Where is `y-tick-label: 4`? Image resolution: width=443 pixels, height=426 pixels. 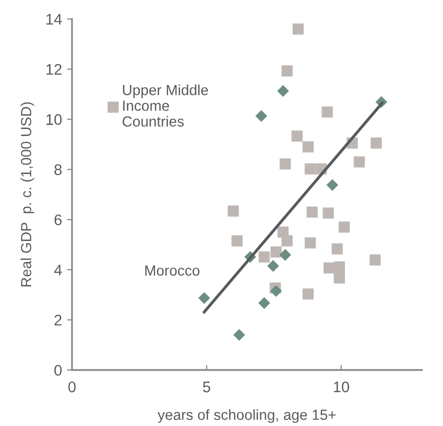 y-tick-label: 4 is located at coordinates (58, 270).